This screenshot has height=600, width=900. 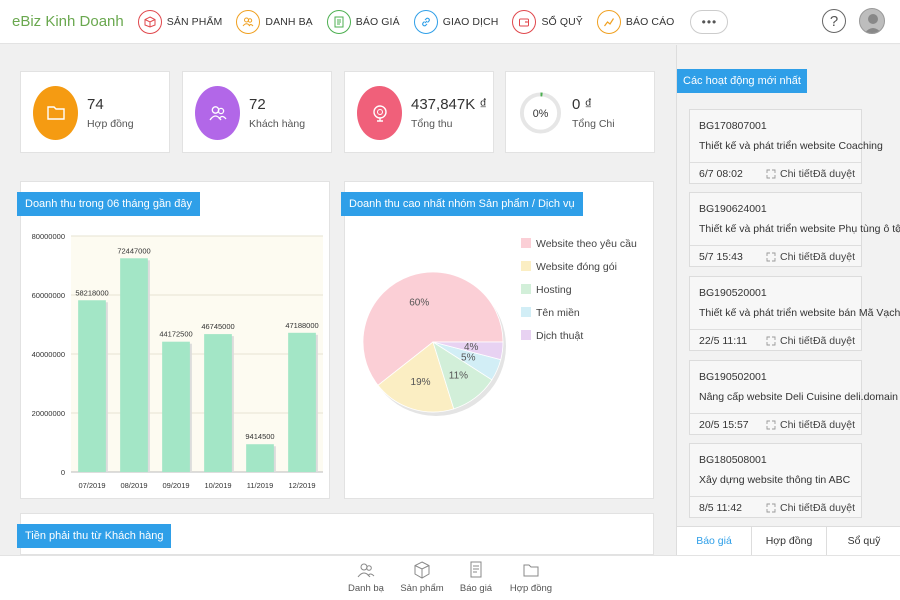 What do you see at coordinates (531, 588) in the screenshot?
I see `bottom-nav-label: Hợp đồng` at bounding box center [531, 588].